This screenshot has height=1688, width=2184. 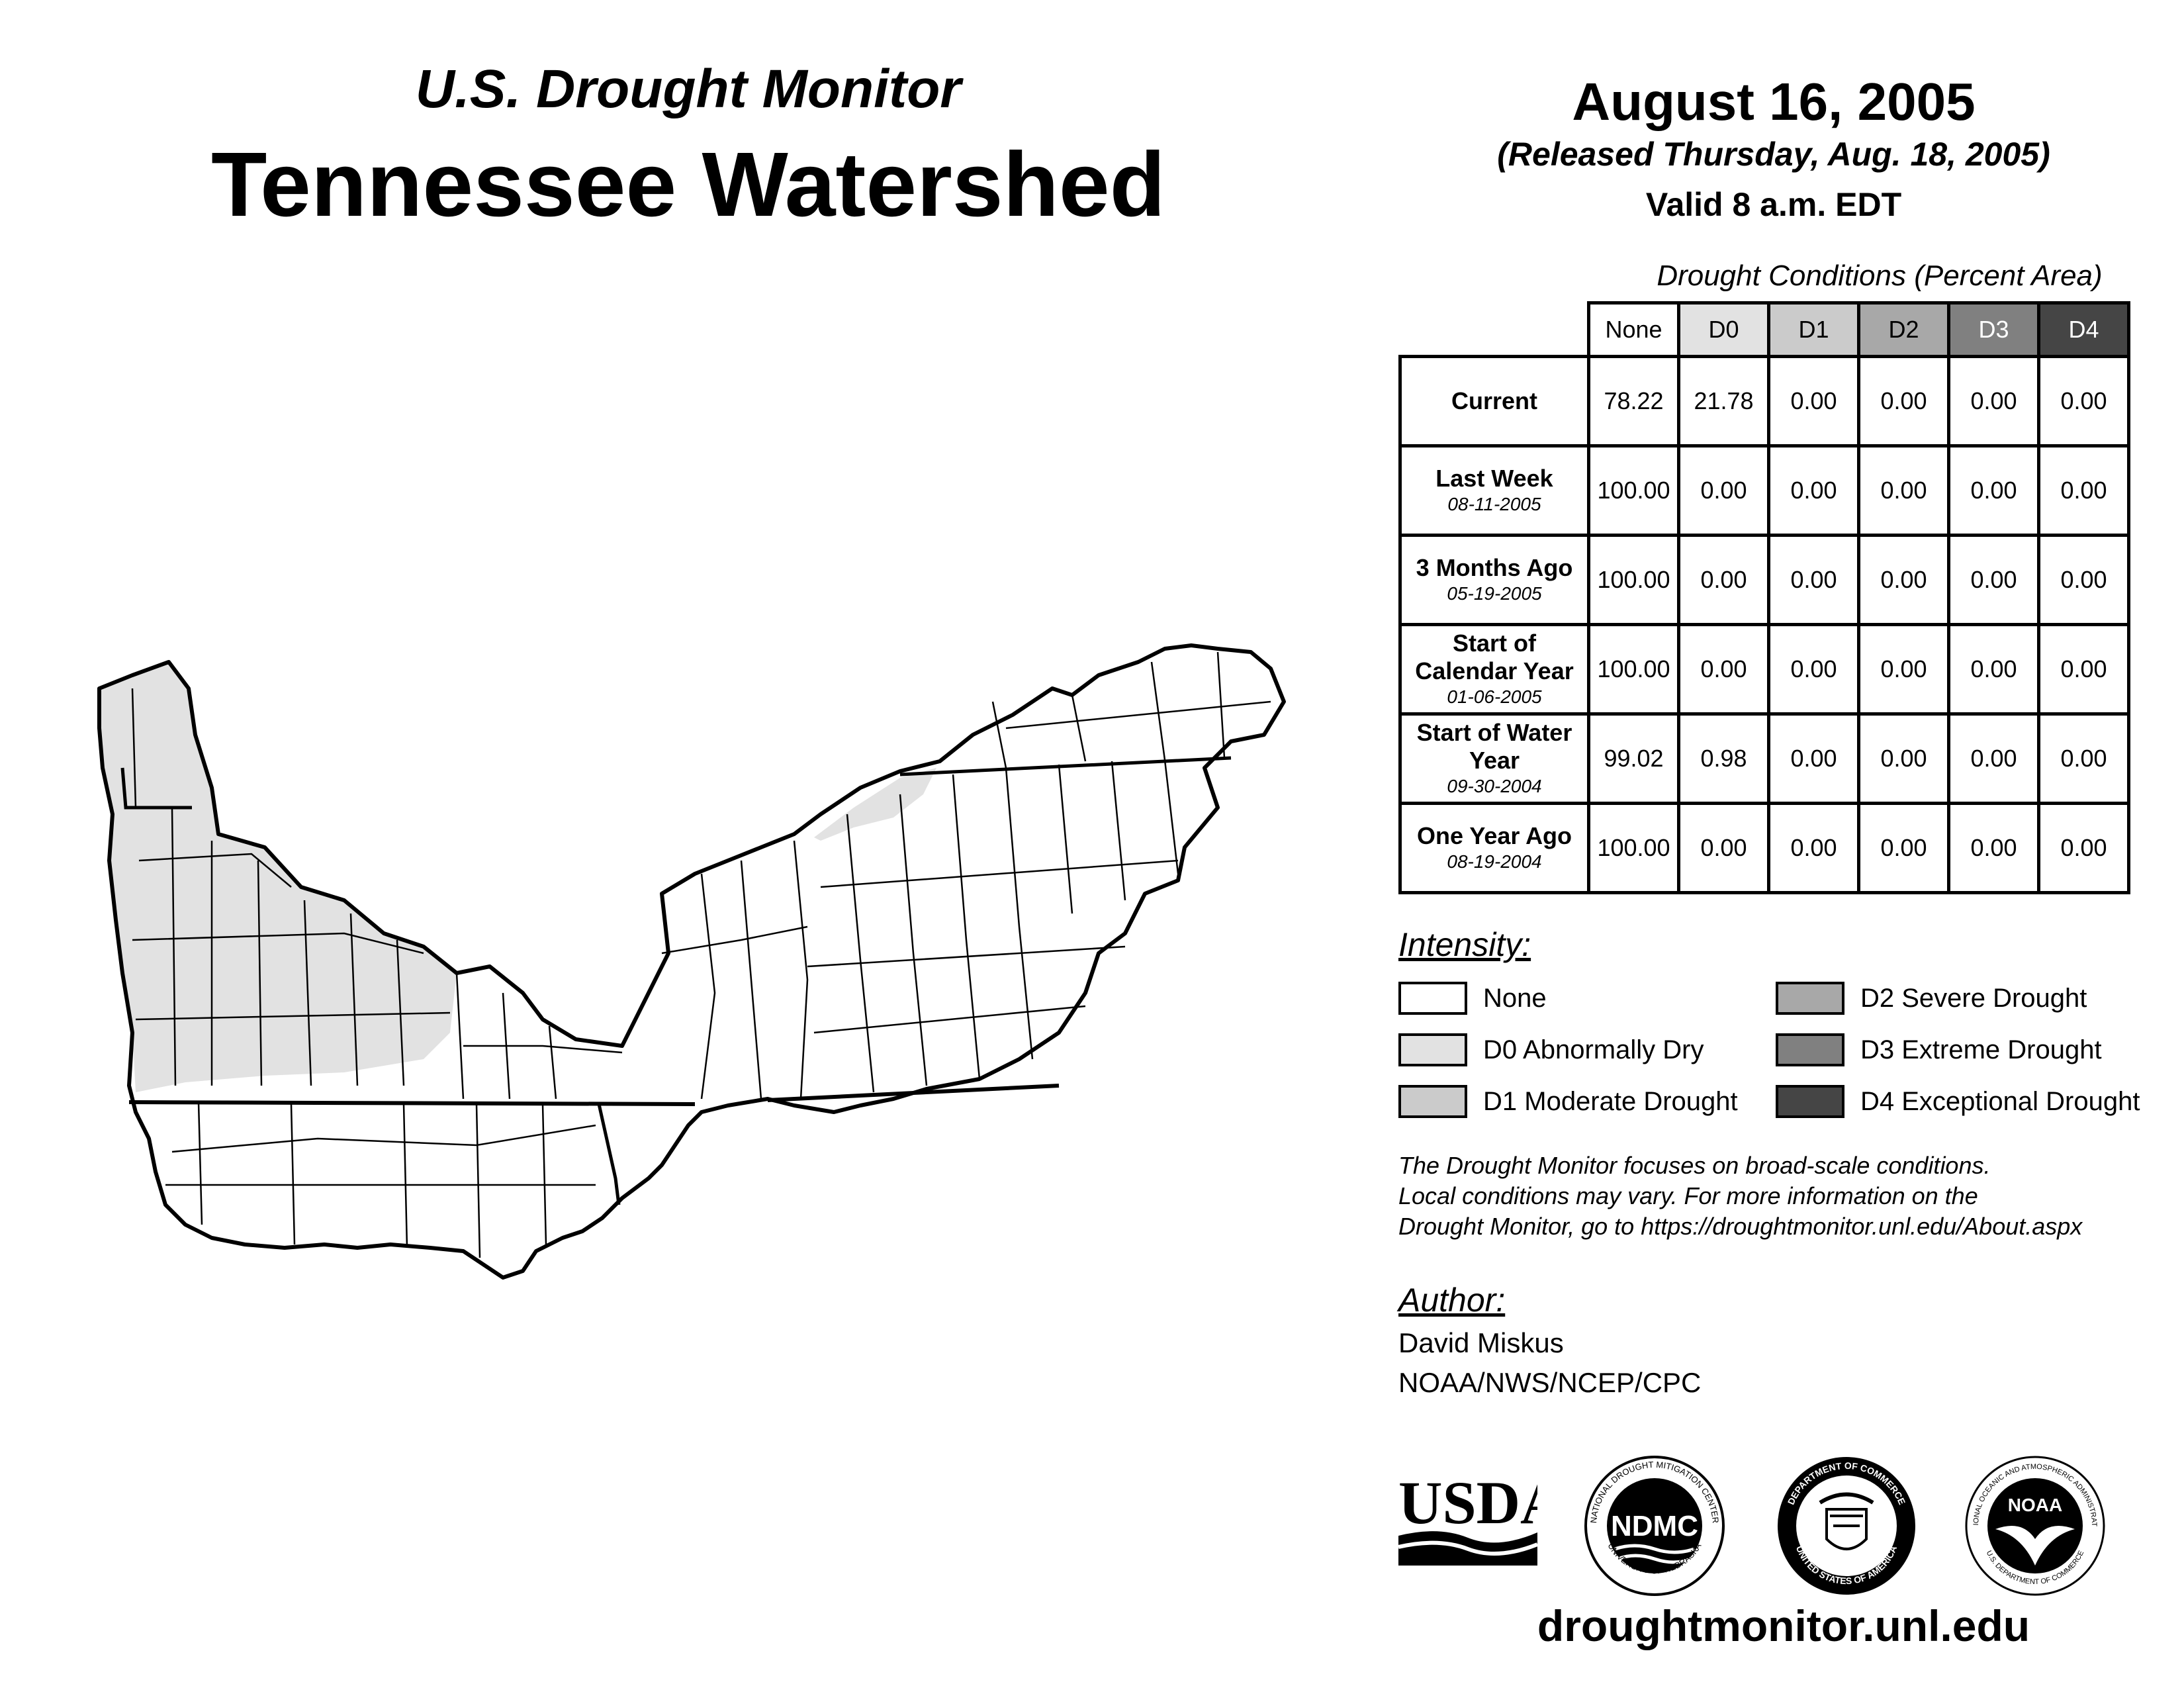 I want to click on table-cell: 0.98, so click(x=1723, y=758).